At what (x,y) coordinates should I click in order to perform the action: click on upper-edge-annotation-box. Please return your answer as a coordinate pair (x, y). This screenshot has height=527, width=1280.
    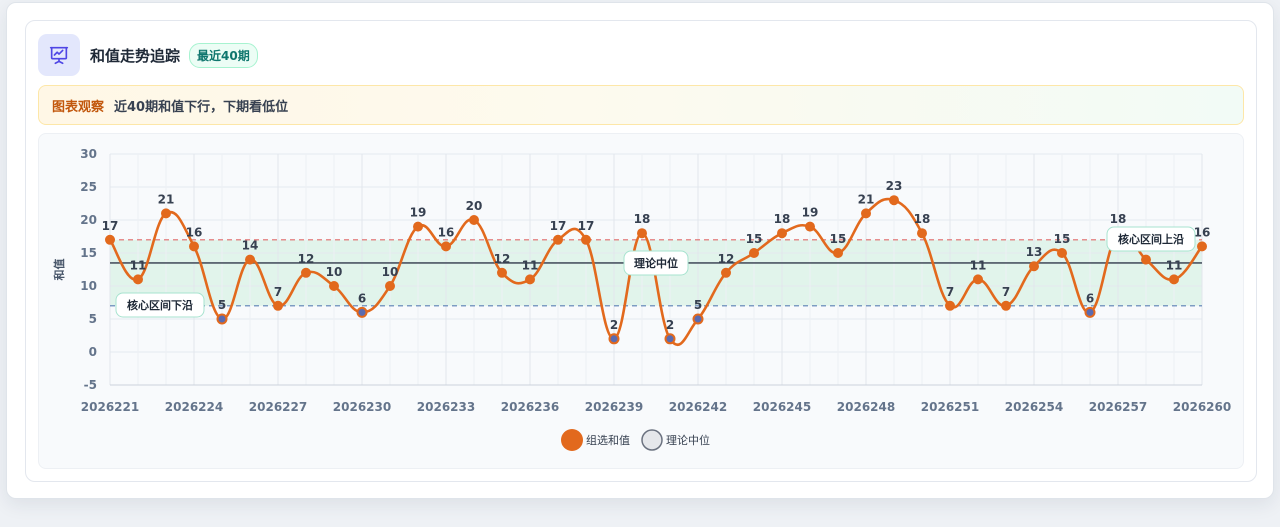
    Looking at the image, I should click on (1151, 239).